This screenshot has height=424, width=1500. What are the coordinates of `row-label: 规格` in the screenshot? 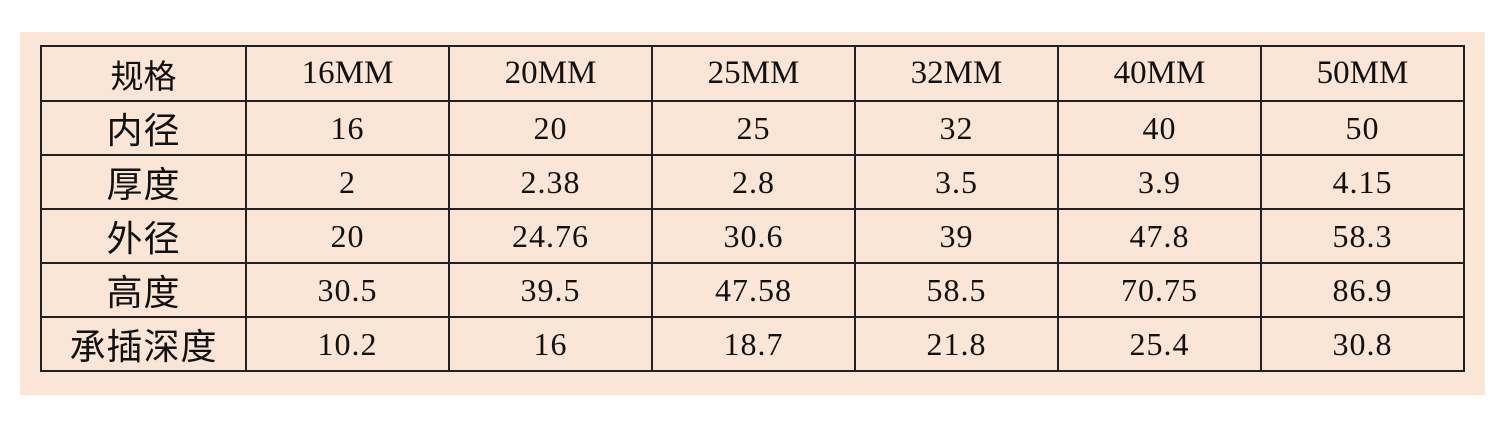 It's located at (143, 73).